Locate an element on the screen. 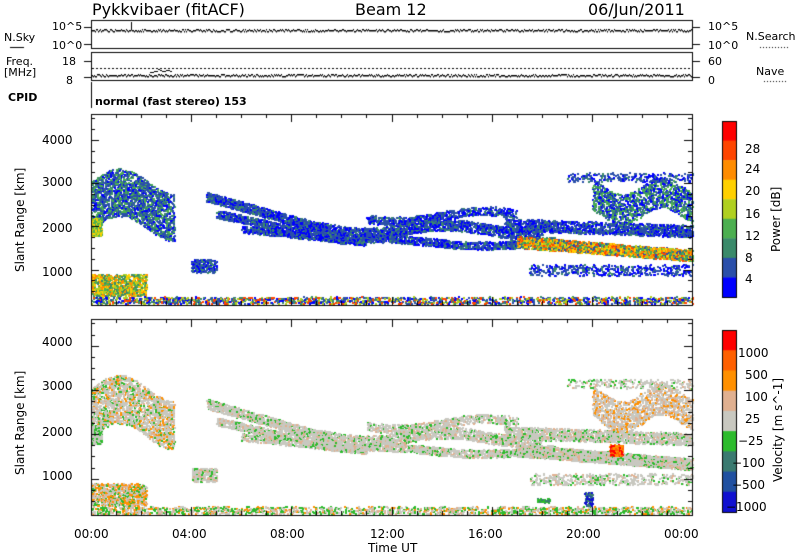  nsearch-tick-high: 10^5 is located at coordinates (723, 26).